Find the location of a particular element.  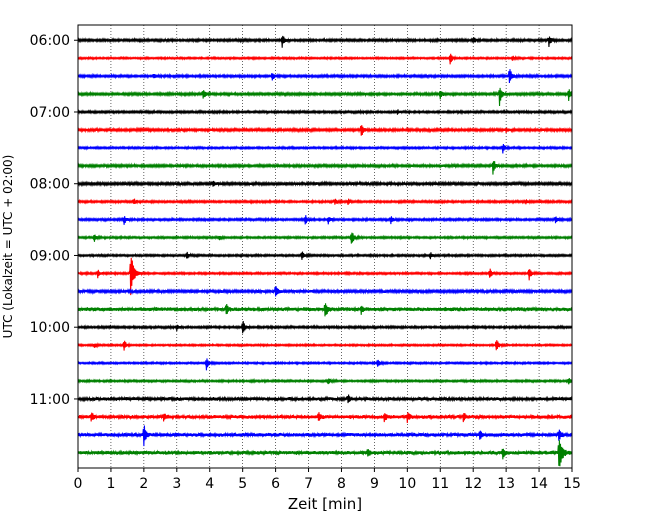

x-tick-label: 15 is located at coordinates (572, 484).